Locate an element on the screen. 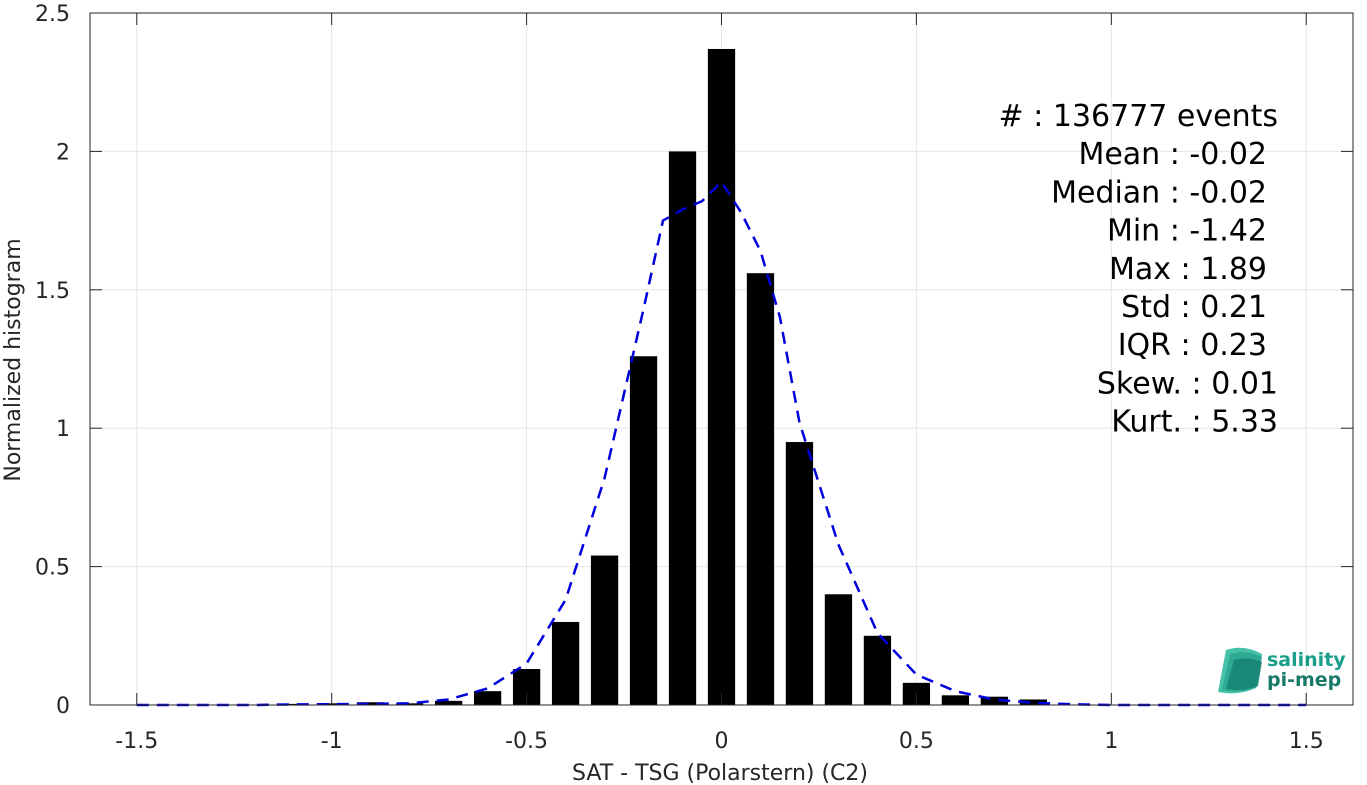  stat-line-2: Median : -0.02 is located at coordinates (1159, 192).